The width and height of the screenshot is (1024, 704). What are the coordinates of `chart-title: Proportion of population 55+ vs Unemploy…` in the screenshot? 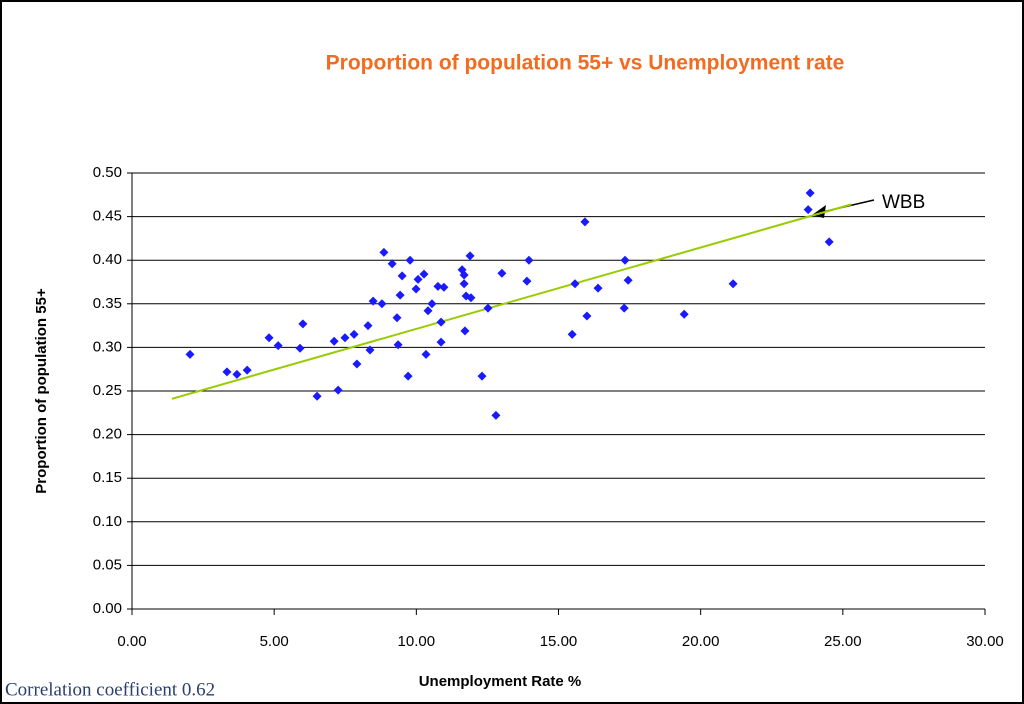 It's located at (585, 63).